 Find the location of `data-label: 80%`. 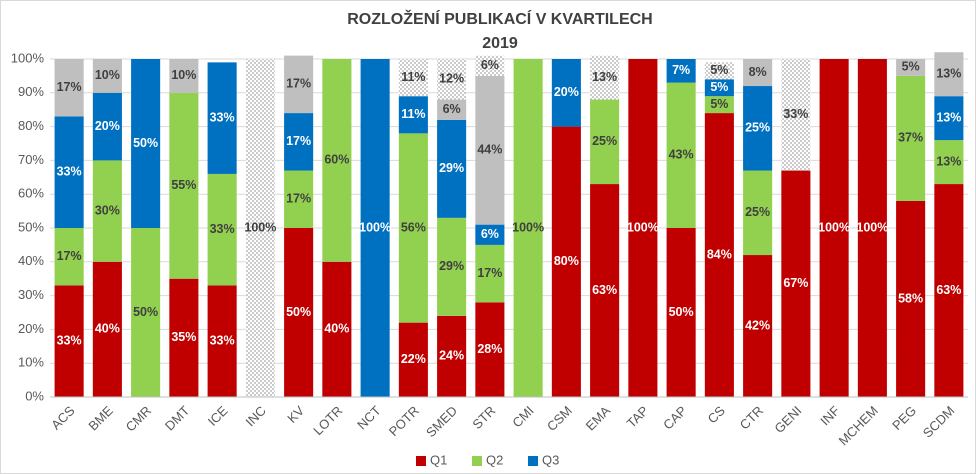

data-label: 80% is located at coordinates (566, 261).